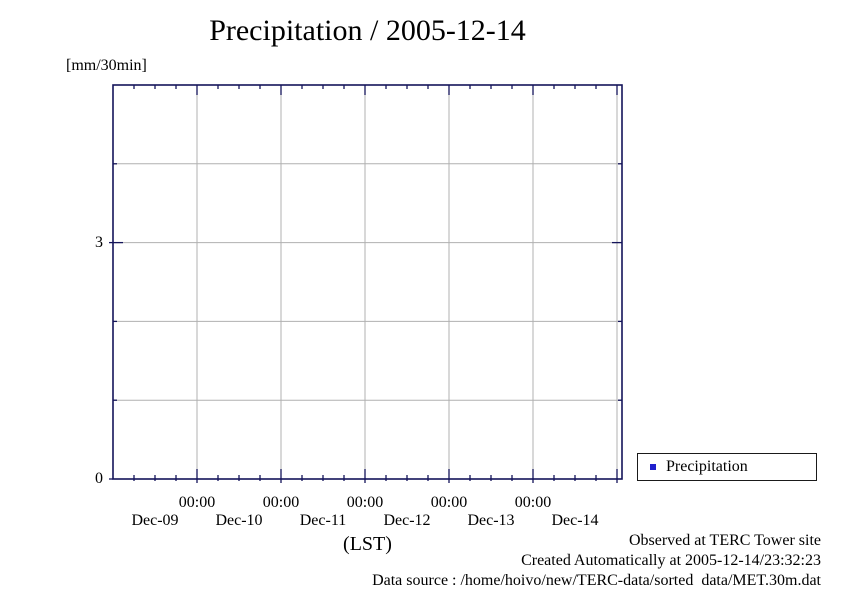 This screenshot has height=595, width=842. I want to click on y-axis-unit-label: [mm/30min], so click(106, 65).